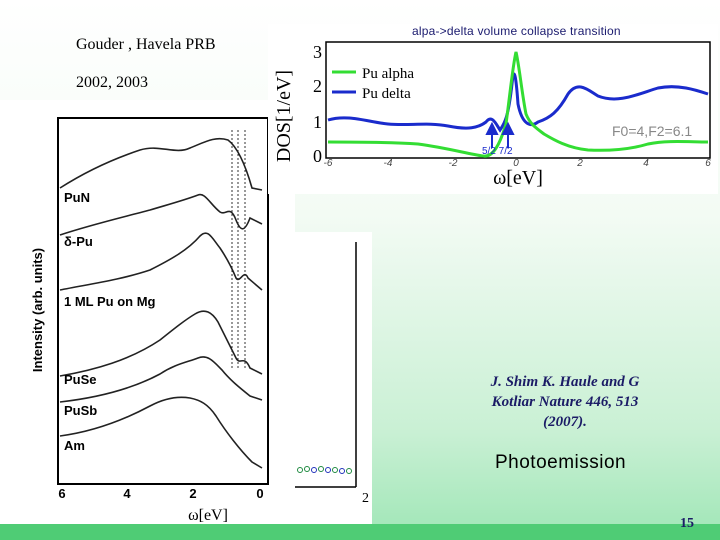 The image size is (720, 540). Describe the element at coordinates (561, 462) in the screenshot. I see `photoemission-label: Photoemission` at that location.